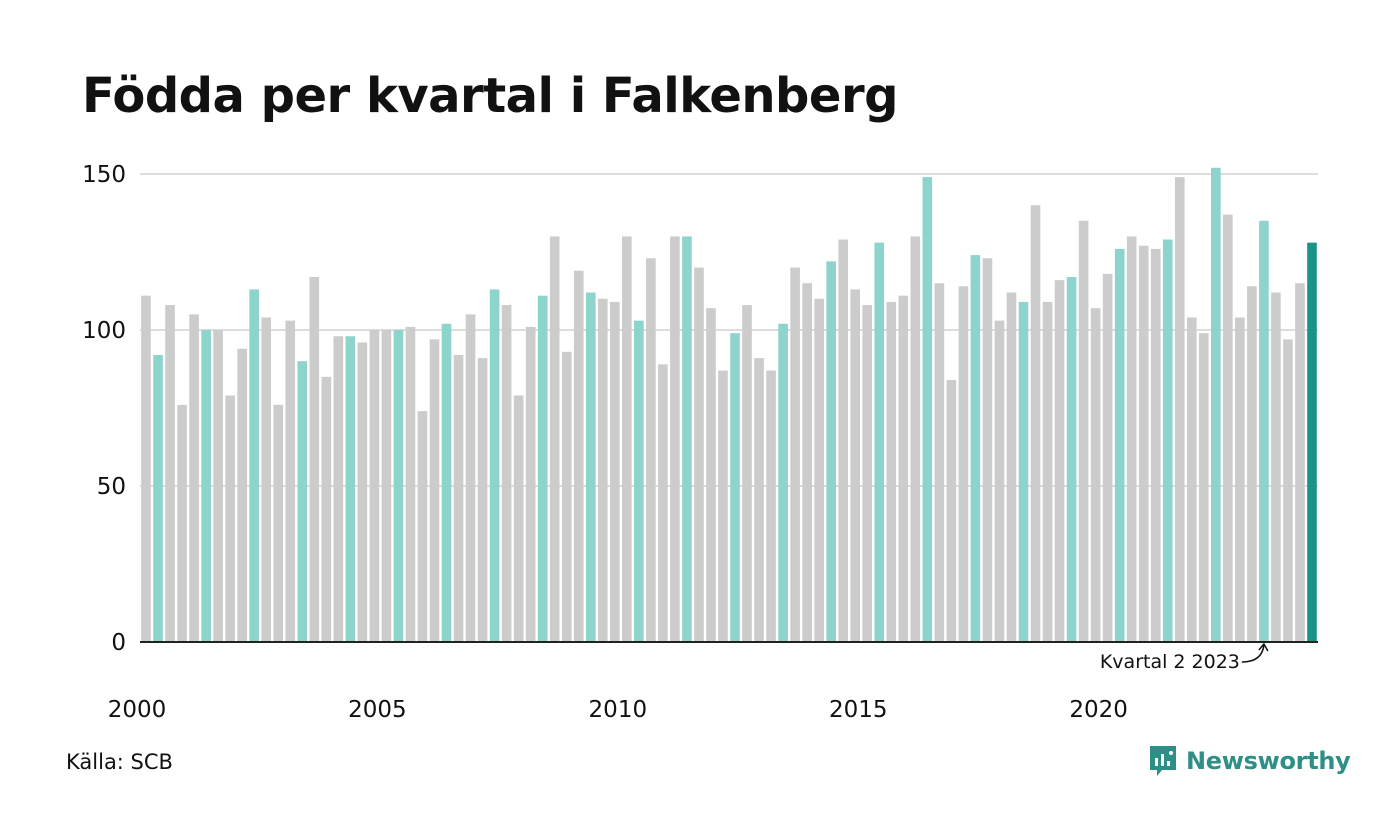 Image resolution: width=1400 pixels, height=840 pixels. Describe the element at coordinates (104, 331) in the screenshot. I see `y-tick-label: 100` at that location.